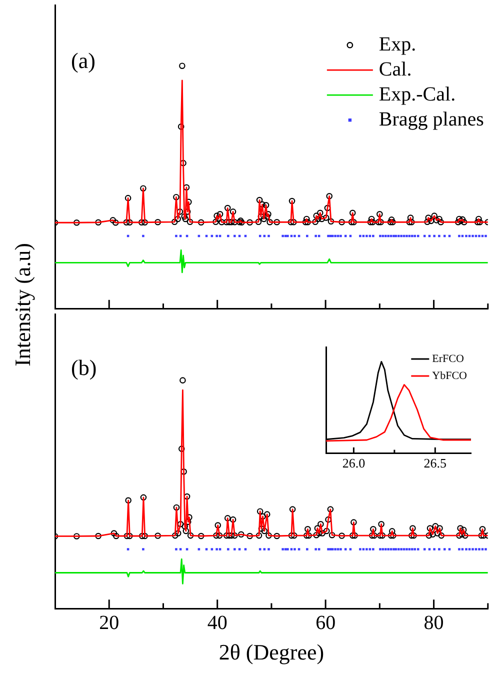 This screenshot has width=493, height=678. I want to click on legend-label: Bragg planes, so click(431, 119).